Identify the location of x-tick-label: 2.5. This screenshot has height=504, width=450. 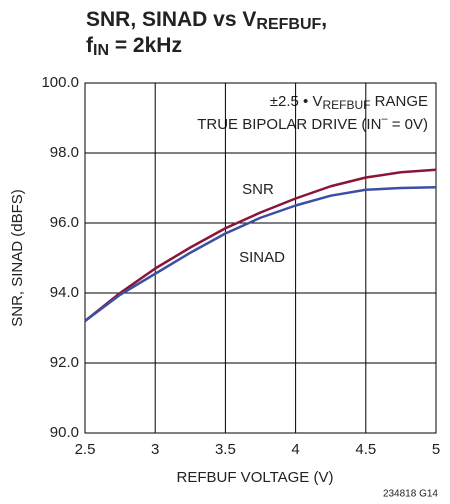
(85, 449).